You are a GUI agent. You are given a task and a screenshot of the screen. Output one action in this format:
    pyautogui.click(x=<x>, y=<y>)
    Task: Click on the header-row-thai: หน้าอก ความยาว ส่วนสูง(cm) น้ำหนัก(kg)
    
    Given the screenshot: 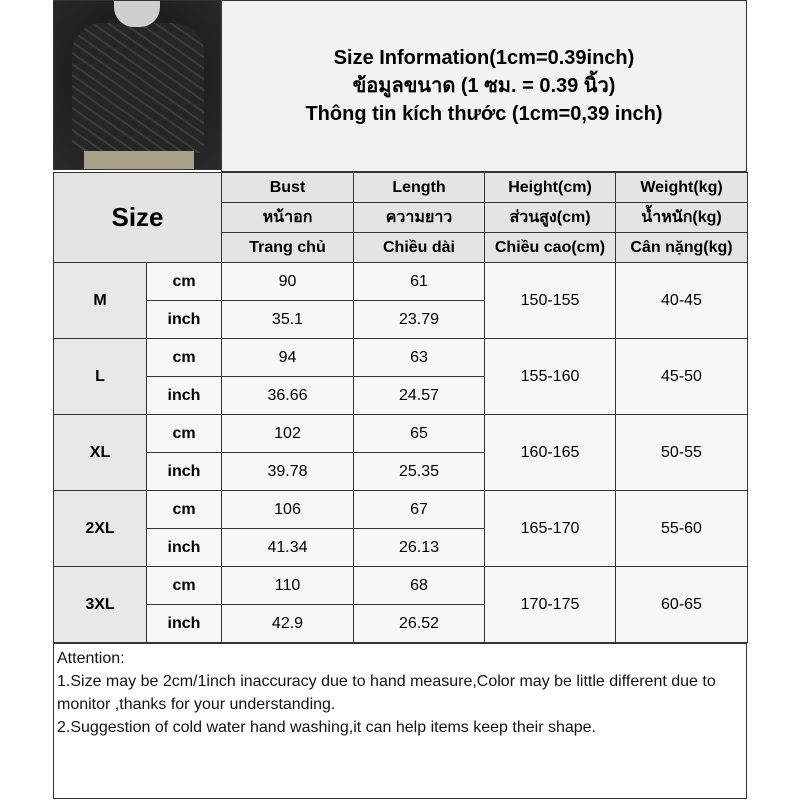 What is the action you would take?
    pyautogui.click(x=401, y=217)
    